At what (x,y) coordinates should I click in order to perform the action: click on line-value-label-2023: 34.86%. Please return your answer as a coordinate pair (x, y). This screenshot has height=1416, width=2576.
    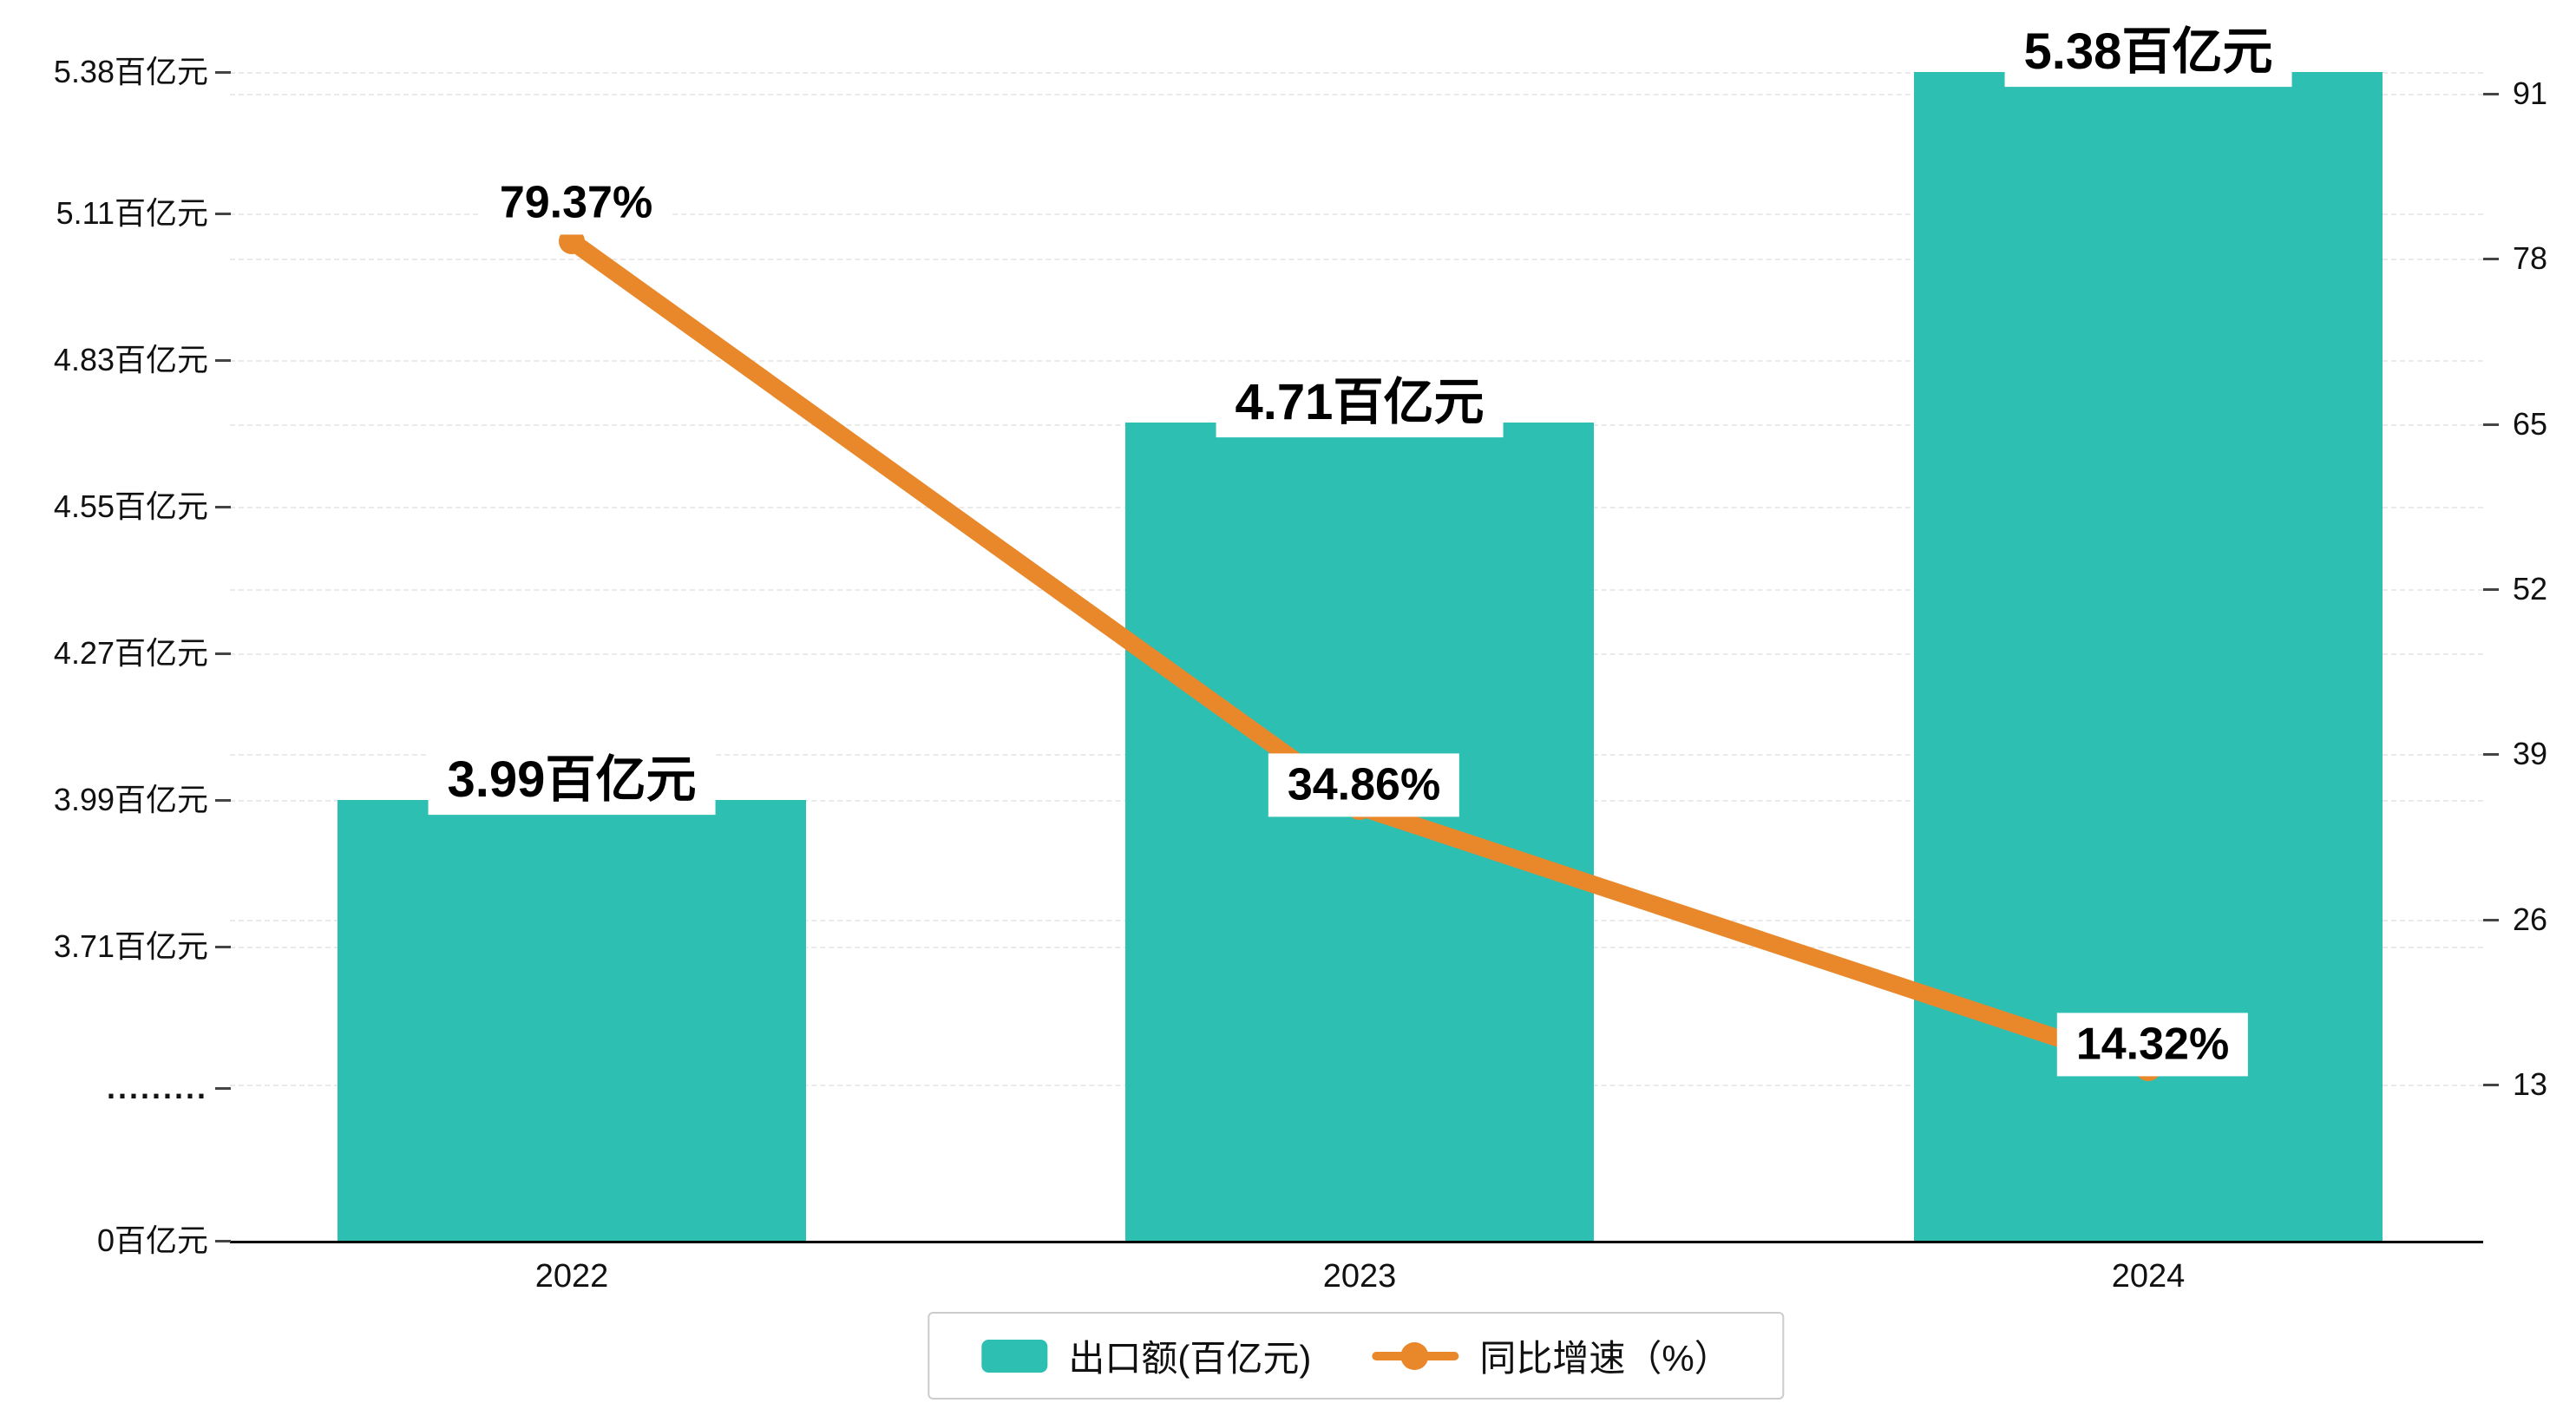
    Looking at the image, I should click on (1364, 785).